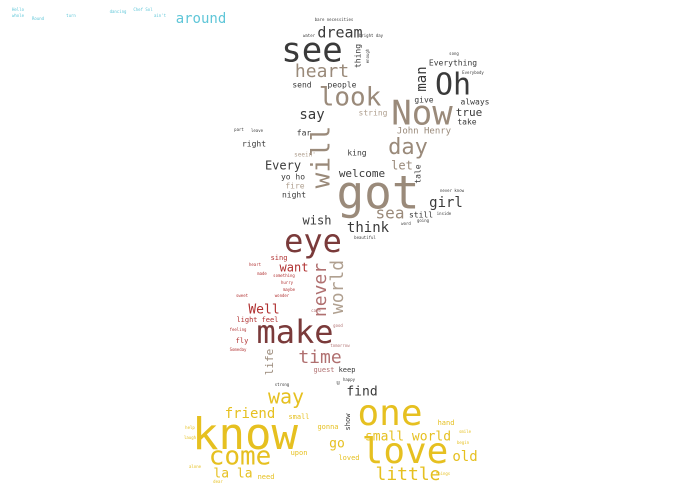  Describe the element at coordinates (465, 431) in the screenshot. I see `cloud-word: smile` at that location.